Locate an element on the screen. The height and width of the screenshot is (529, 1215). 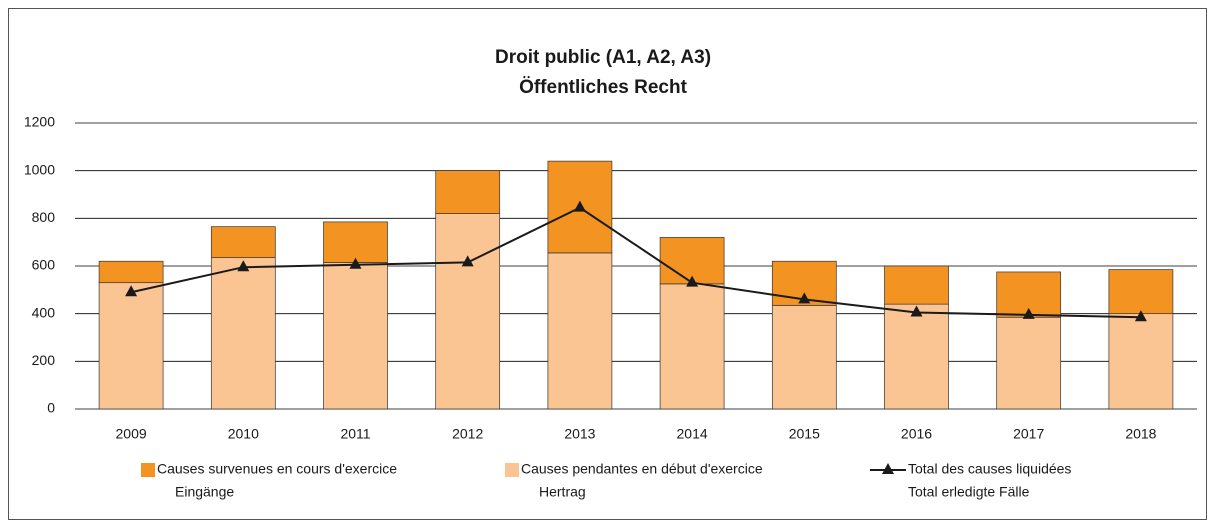
legend-marker is located at coordinates (888, 468).